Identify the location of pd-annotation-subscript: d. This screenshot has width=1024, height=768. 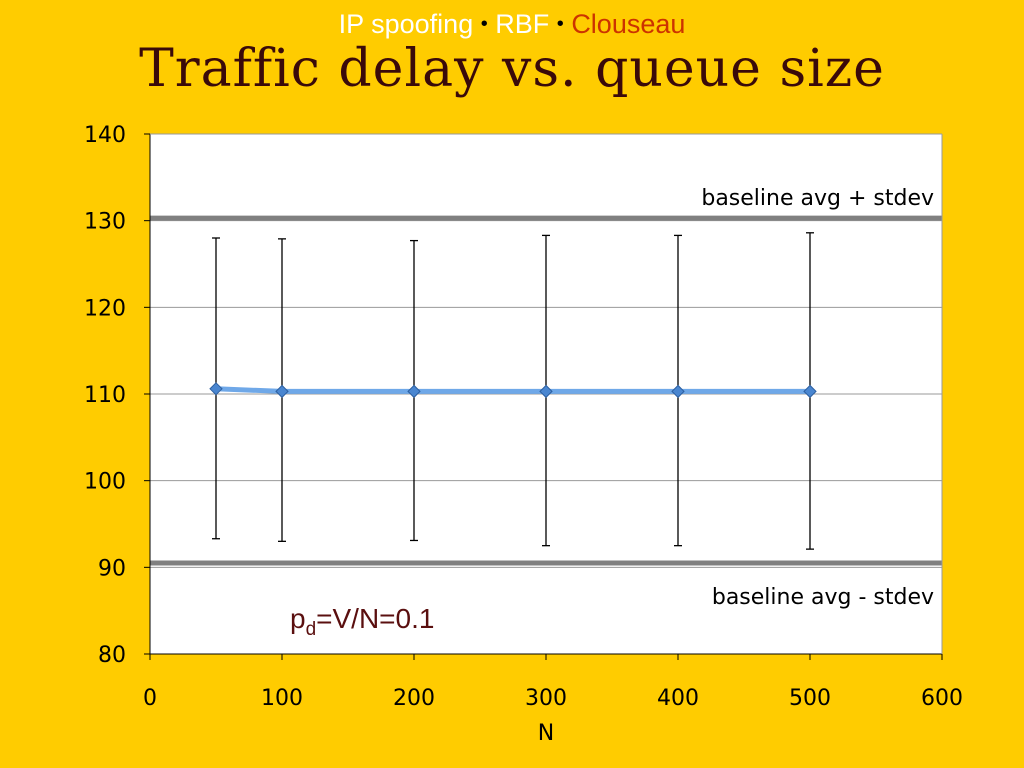
(311, 629).